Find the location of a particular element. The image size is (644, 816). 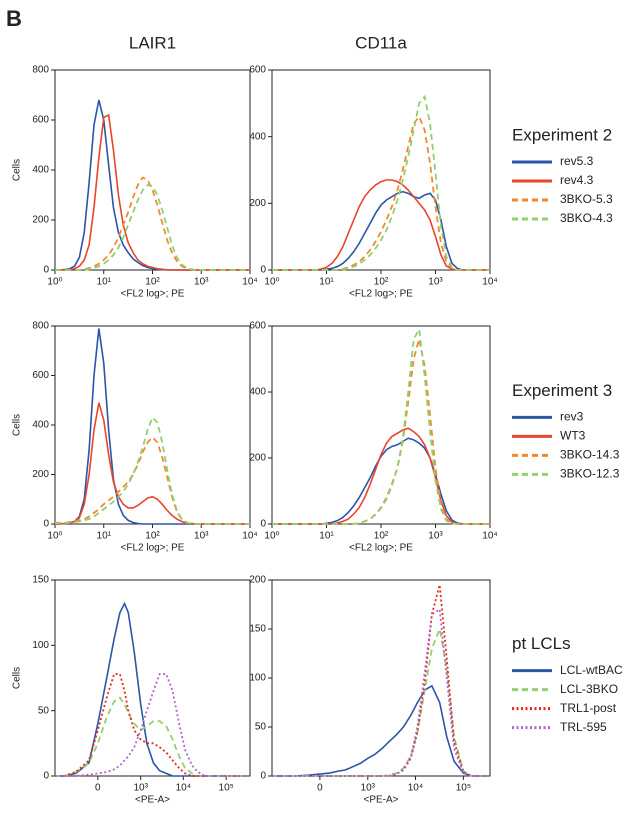

chart-title: CD11a is located at coordinates (381, 42).